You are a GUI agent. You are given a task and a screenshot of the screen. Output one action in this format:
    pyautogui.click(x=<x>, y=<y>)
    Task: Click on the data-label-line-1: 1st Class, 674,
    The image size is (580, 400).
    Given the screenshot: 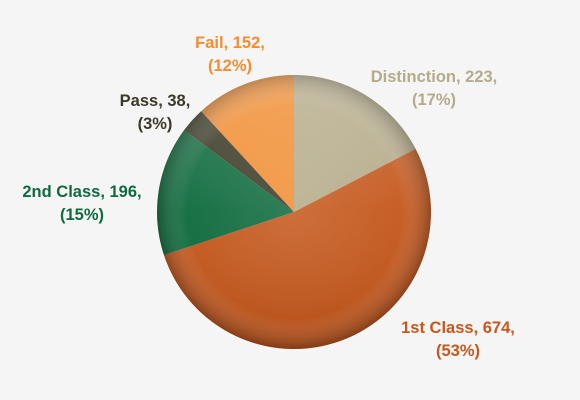 What is the action you would take?
    pyautogui.click(x=458, y=328)
    